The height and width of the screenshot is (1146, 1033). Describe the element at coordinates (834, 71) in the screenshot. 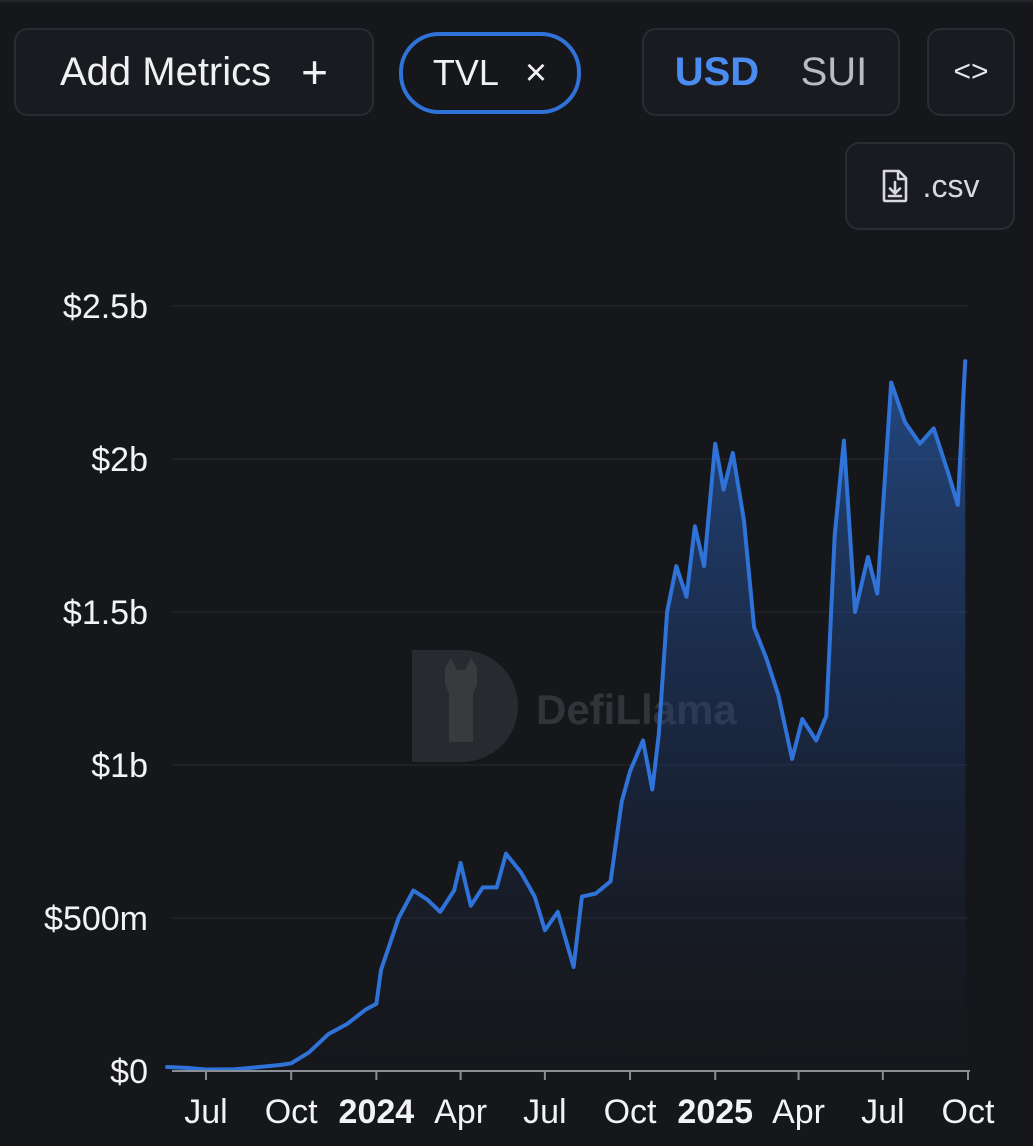

I see `currency-sui-option: SUI` at that location.